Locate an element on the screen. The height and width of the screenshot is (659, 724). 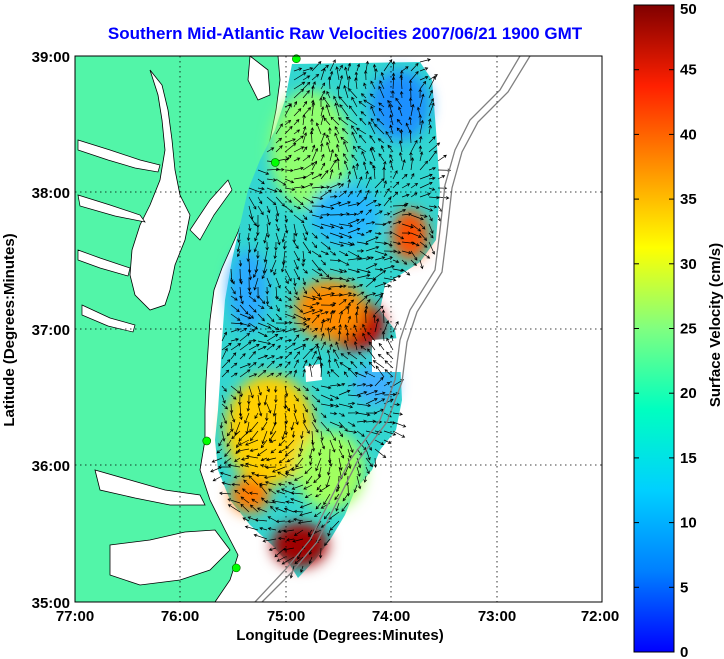
field-blob-blue-north is located at coordinates (400, 105).